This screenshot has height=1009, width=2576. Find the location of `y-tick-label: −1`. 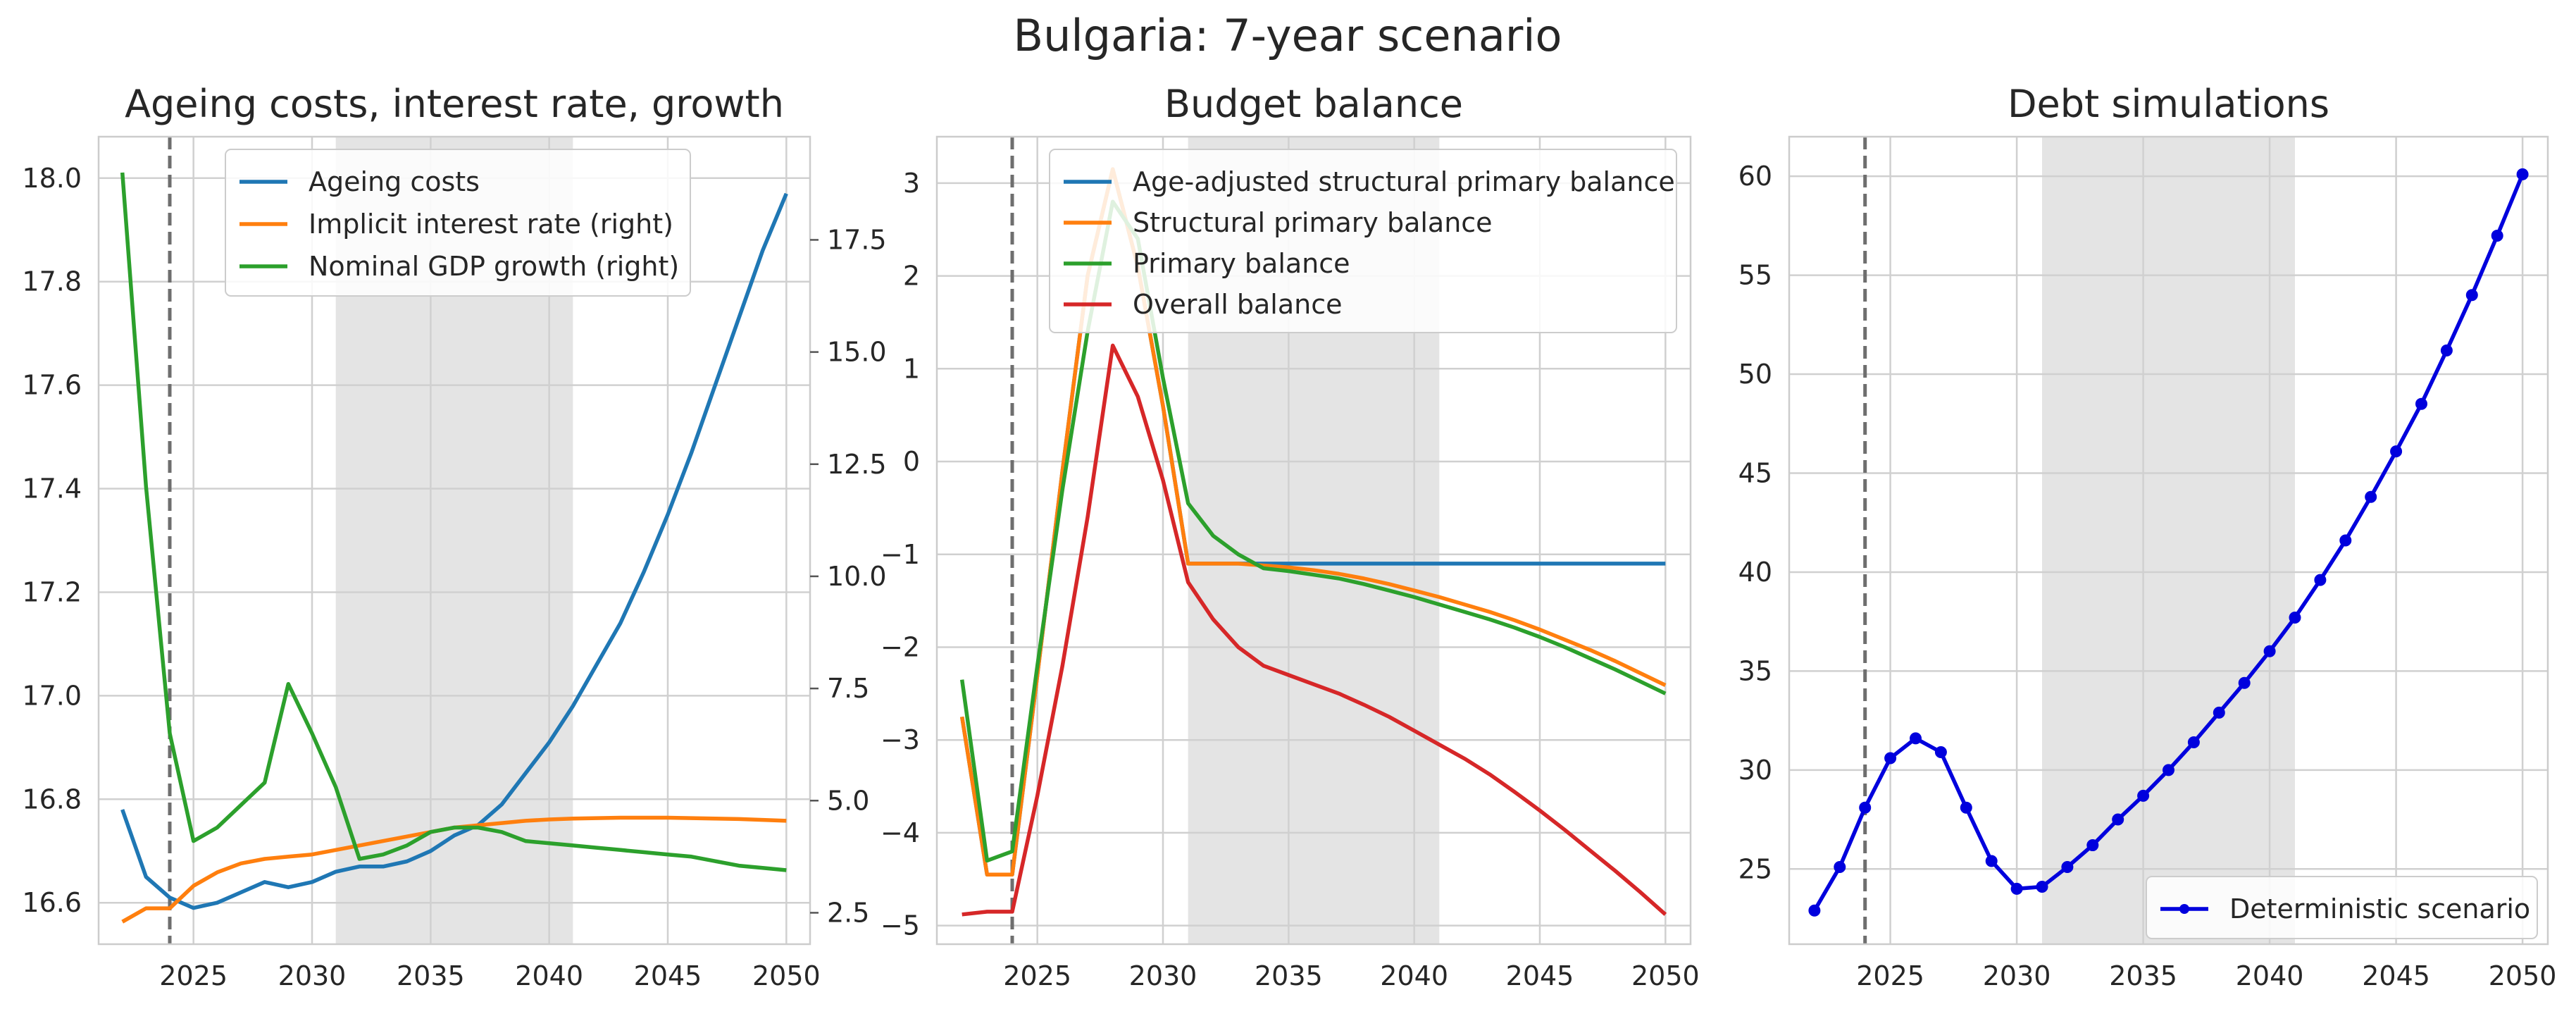

y-tick-label: −1 is located at coordinates (900, 554).